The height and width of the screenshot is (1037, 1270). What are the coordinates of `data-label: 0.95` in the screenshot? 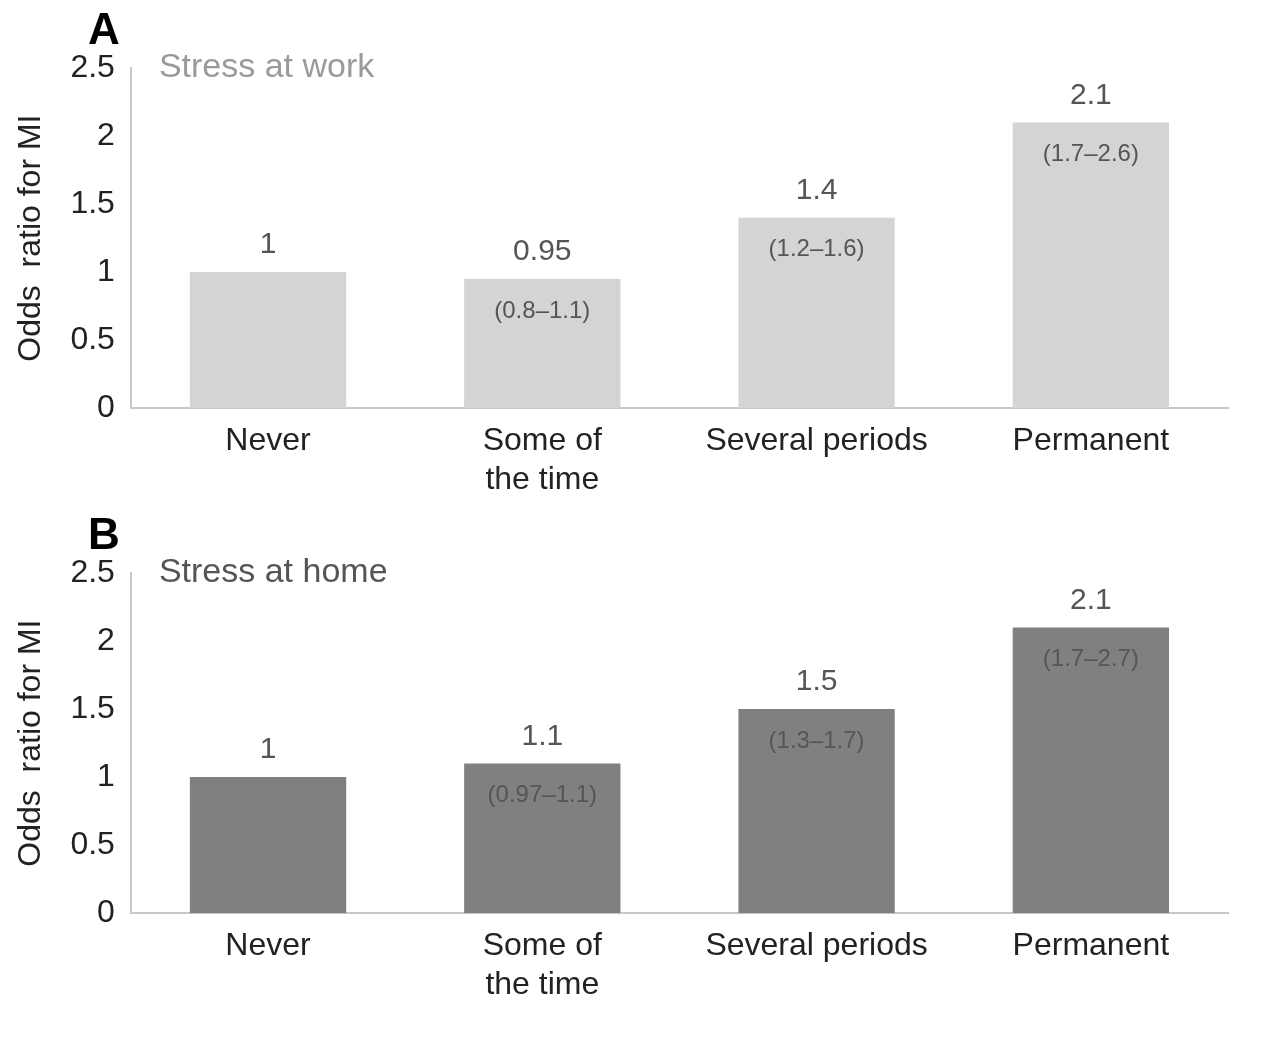 It's located at (542, 250).